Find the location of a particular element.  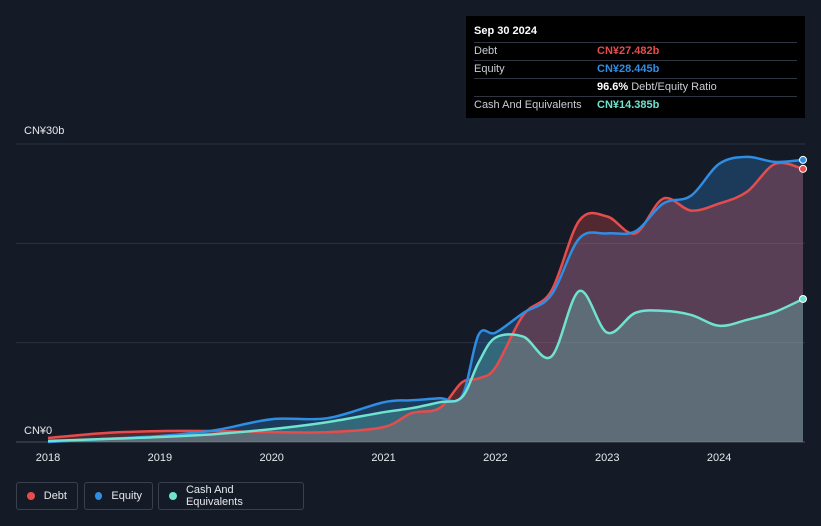

tooltip-label: Cash And Equivalents is located at coordinates (528, 105).